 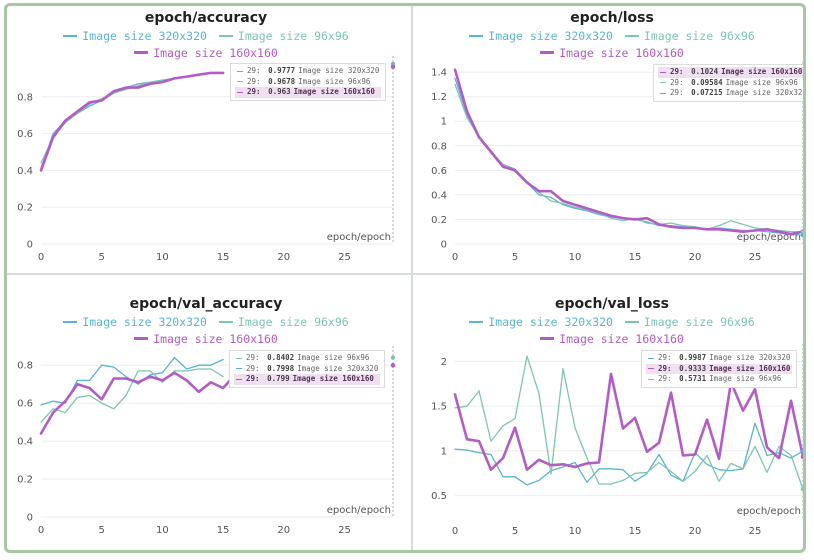 I want to click on chart-title: epoch/accuracy, so click(x=206, y=18).